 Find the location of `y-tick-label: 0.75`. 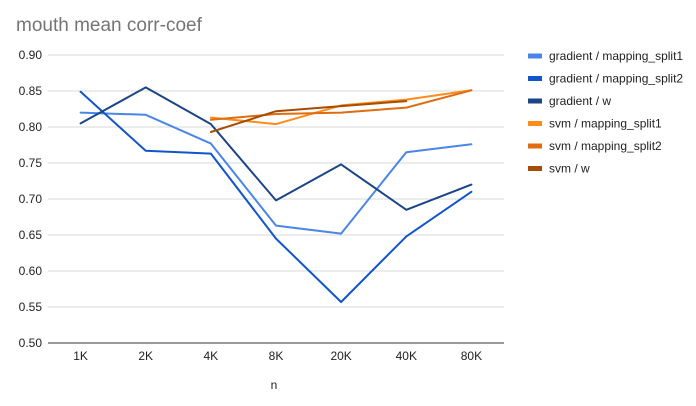

y-tick-label: 0.75 is located at coordinates (31, 163).